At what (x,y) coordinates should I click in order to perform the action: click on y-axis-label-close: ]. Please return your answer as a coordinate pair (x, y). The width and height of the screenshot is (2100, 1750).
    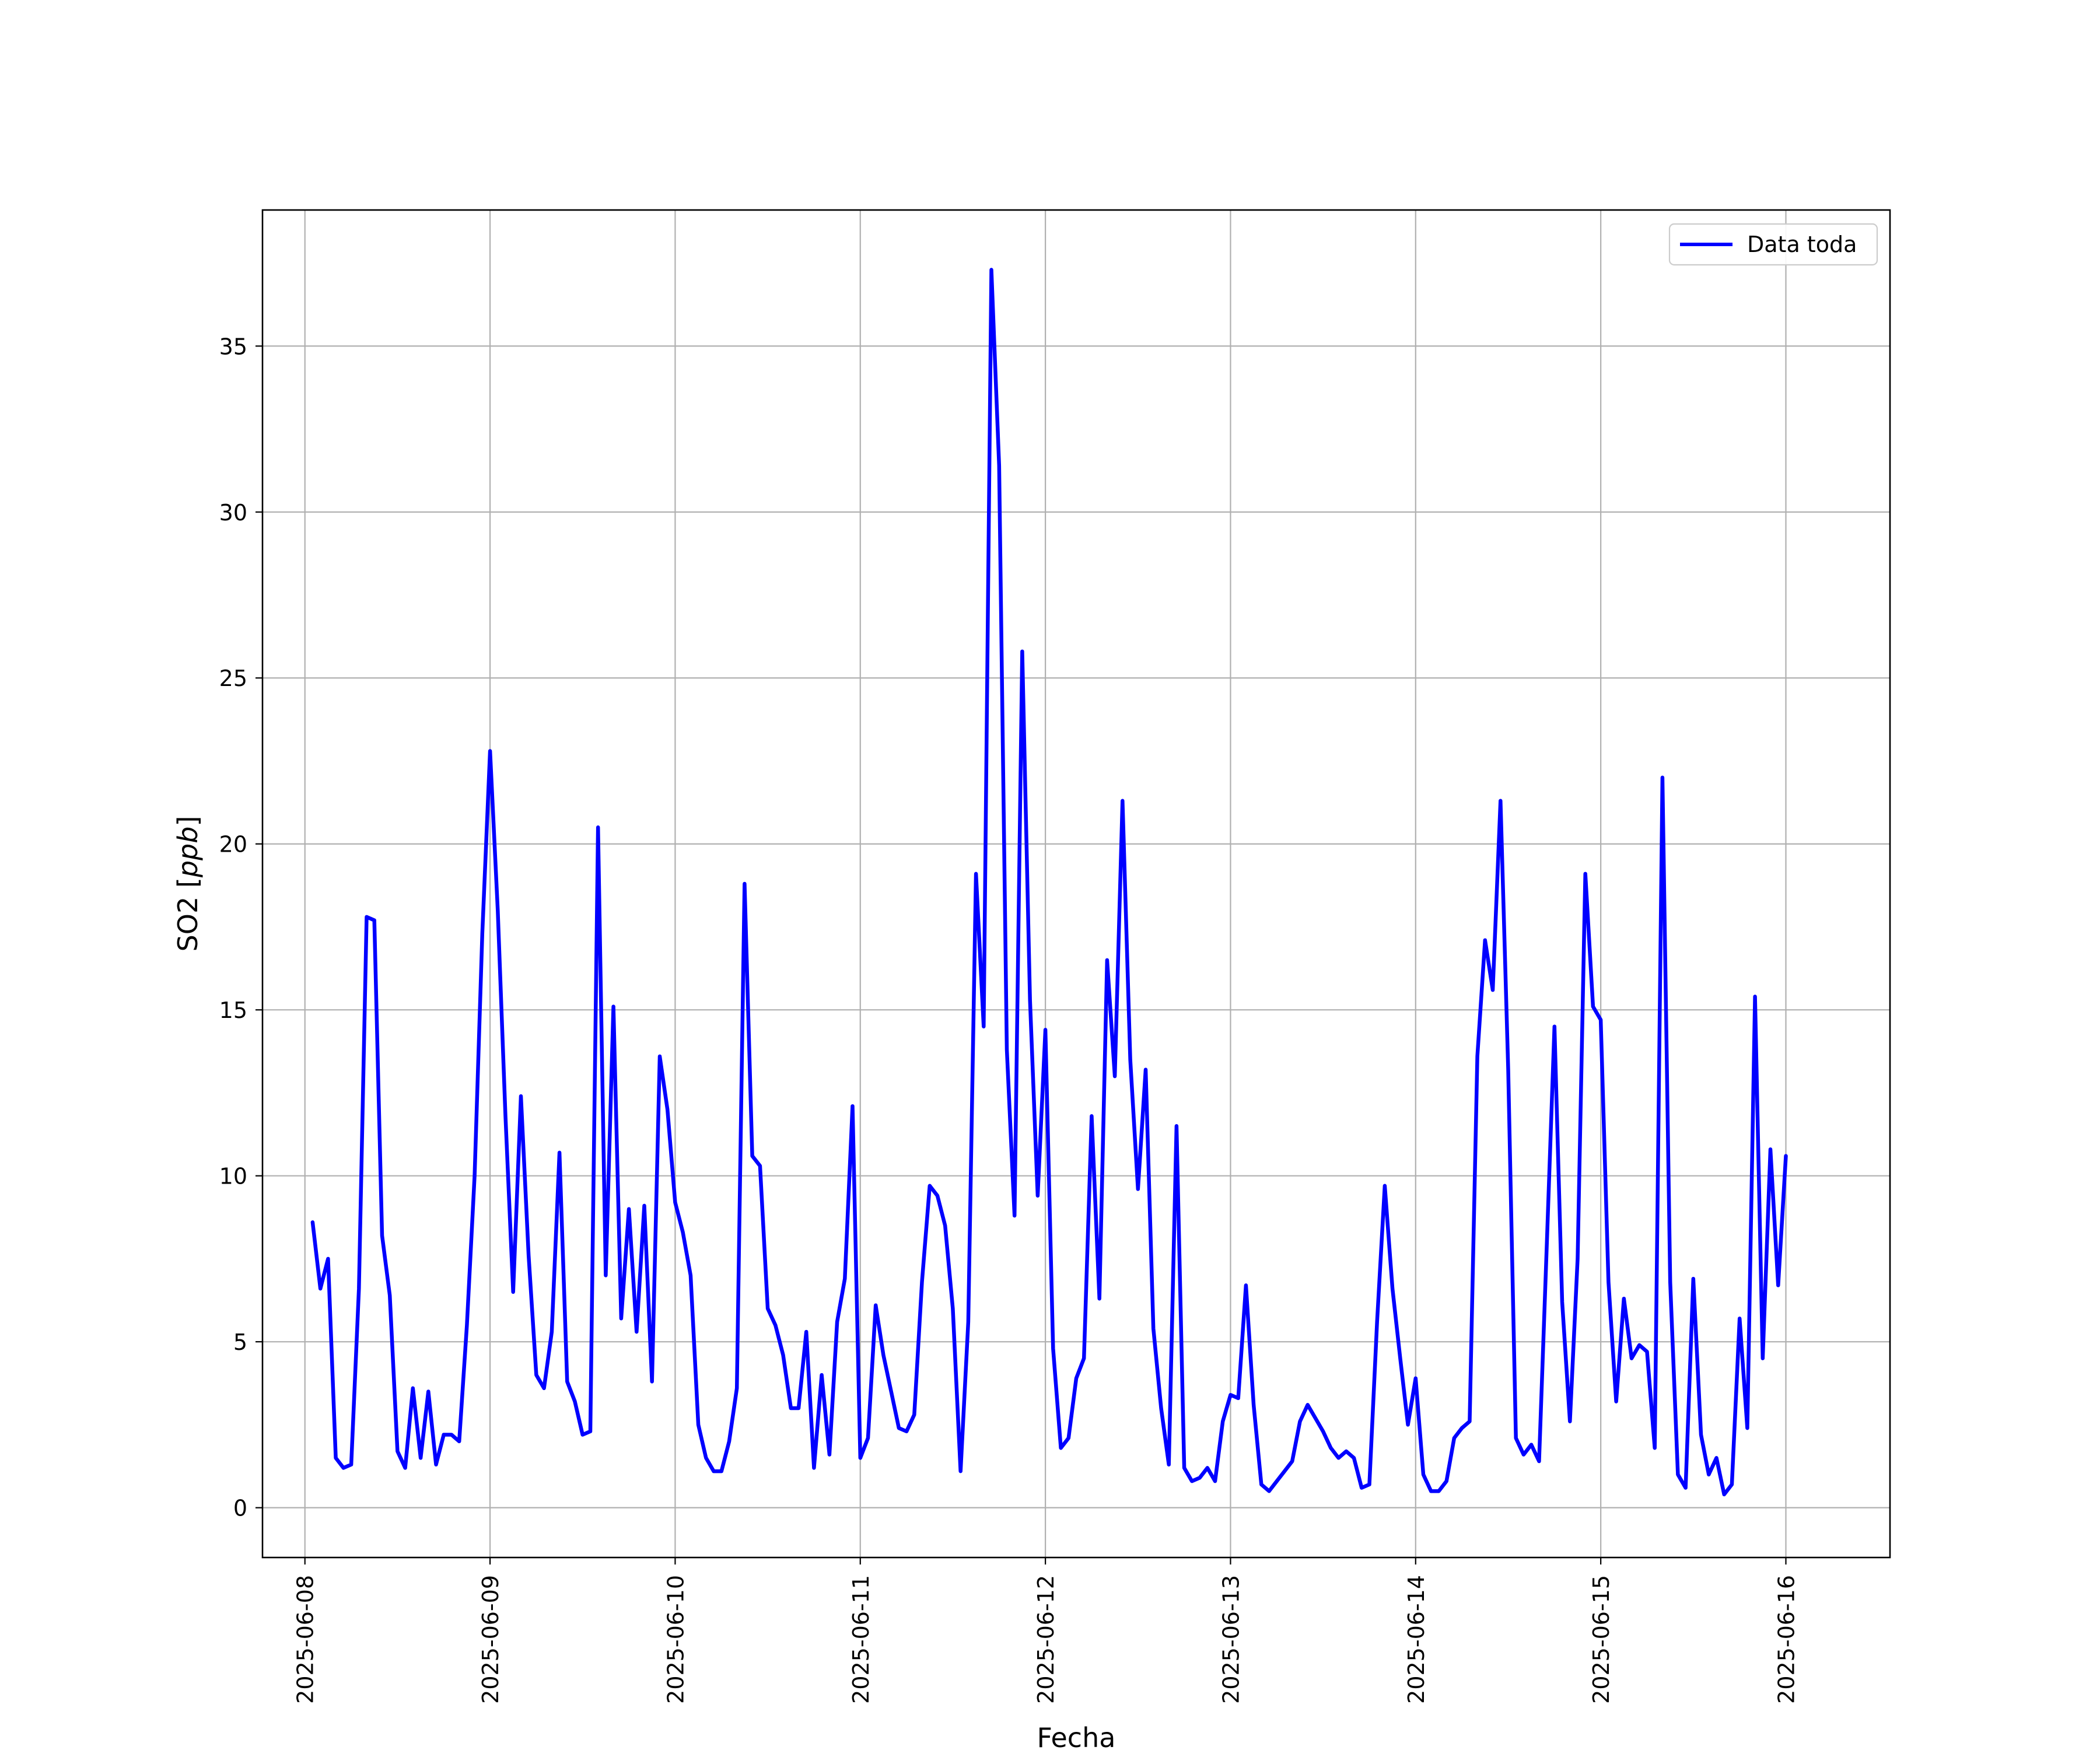
    Looking at the image, I should click on (188, 821).